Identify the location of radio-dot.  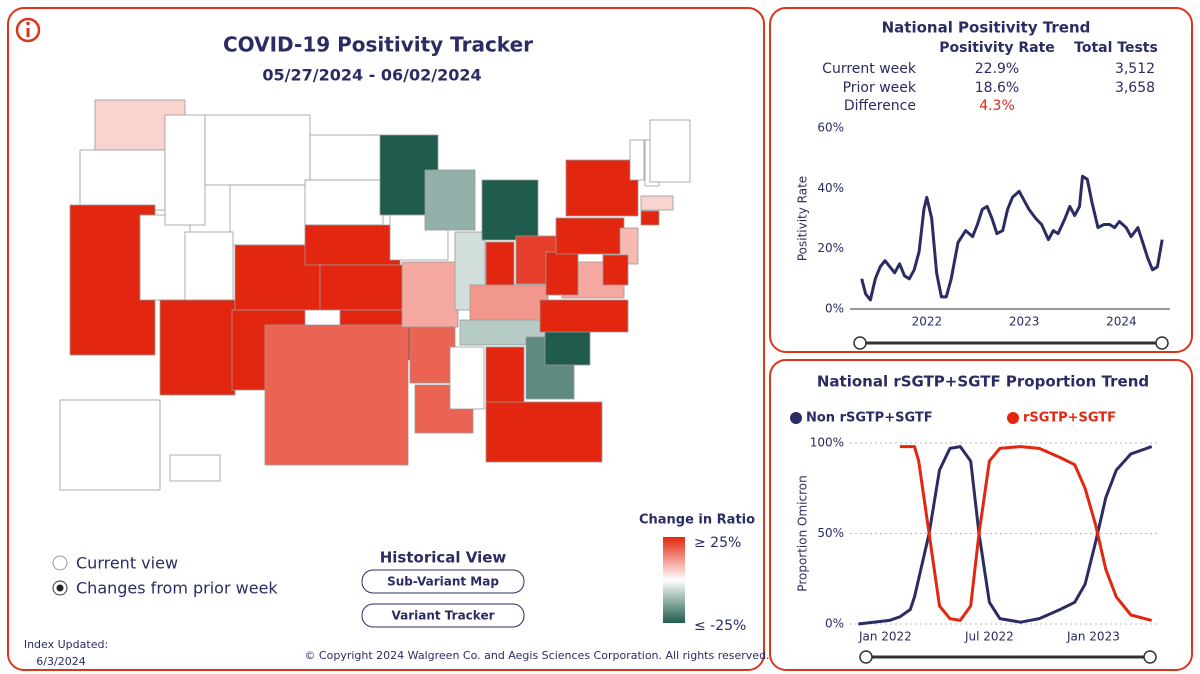
(60, 588).